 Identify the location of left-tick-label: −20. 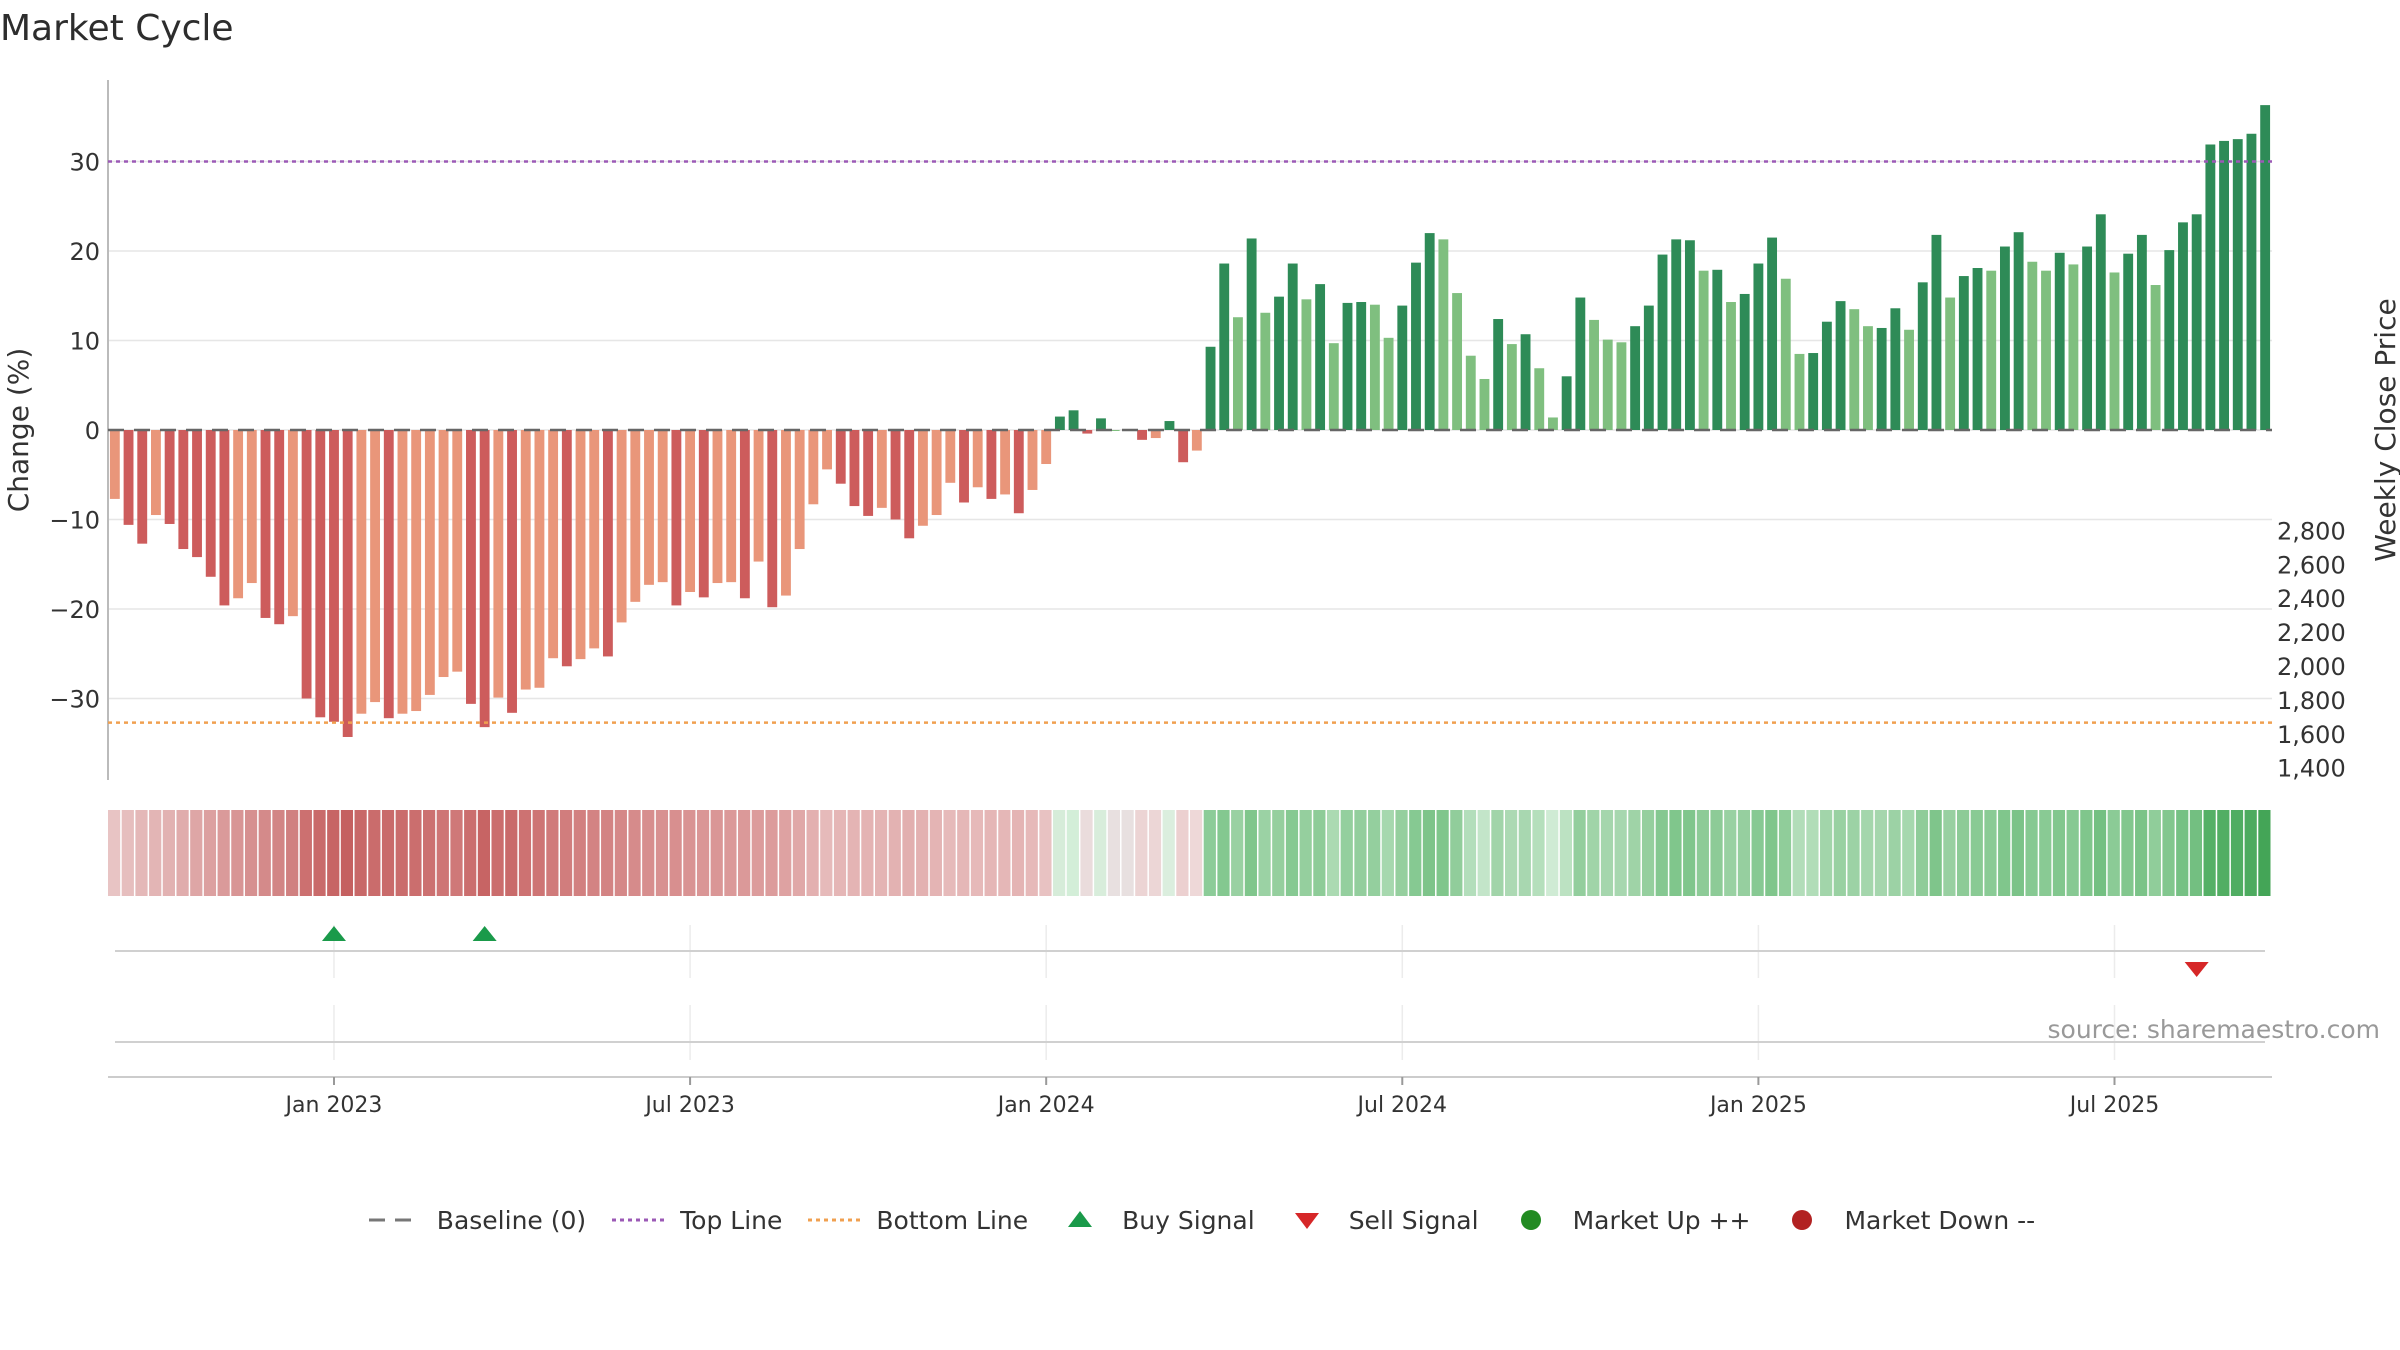
(74, 610).